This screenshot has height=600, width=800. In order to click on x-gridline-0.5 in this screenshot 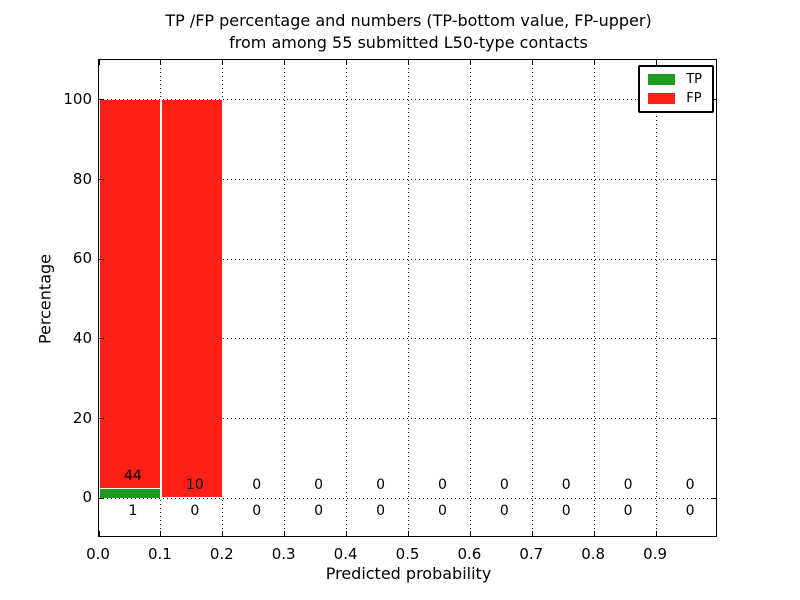, I will do `click(408, 299)`.